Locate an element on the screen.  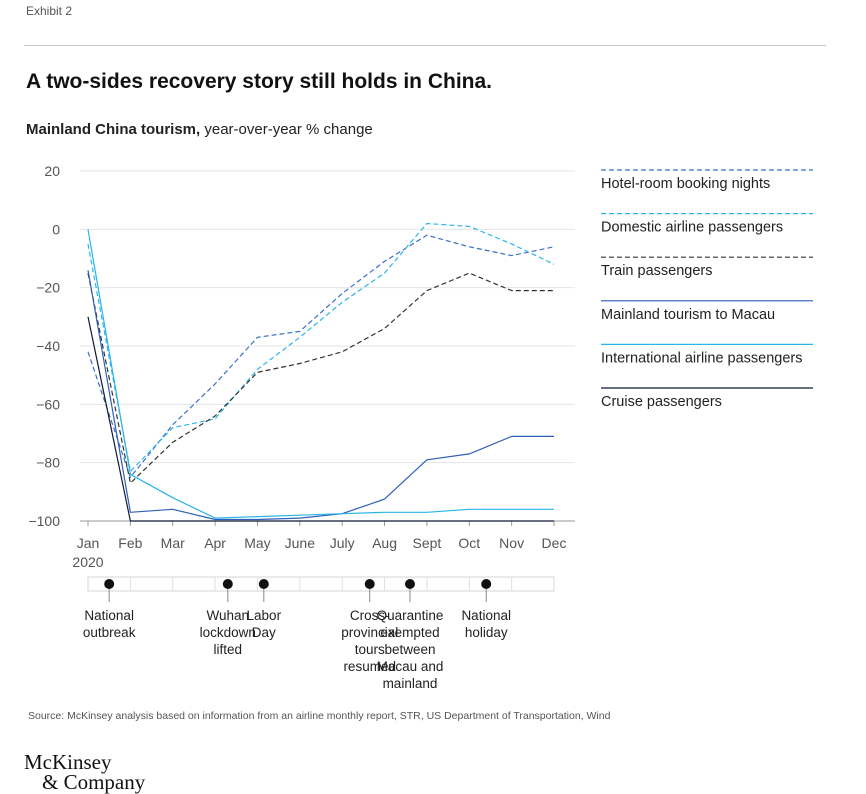
x-tick-label: Jan is located at coordinates (88, 543).